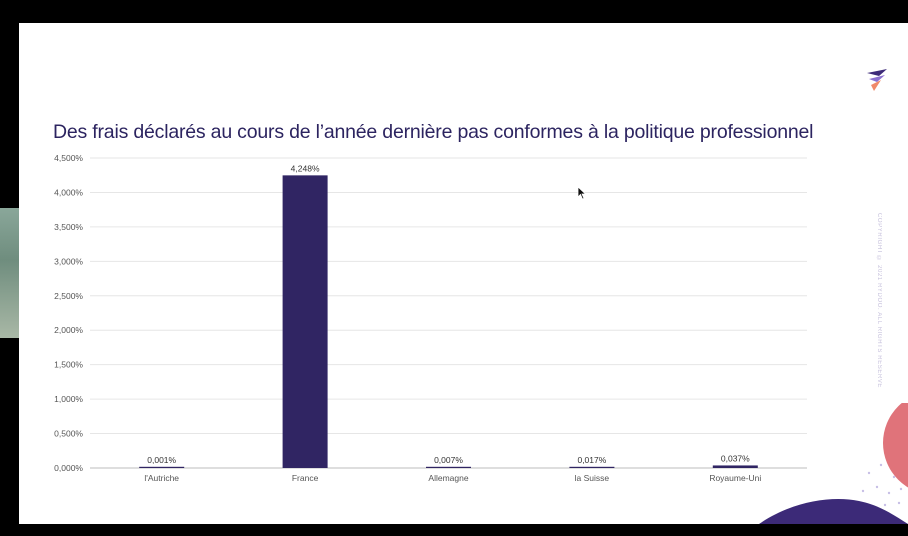 The width and height of the screenshot is (908, 536). Describe the element at coordinates (591, 460) in the screenshot. I see `data-label: 0,017%` at that location.